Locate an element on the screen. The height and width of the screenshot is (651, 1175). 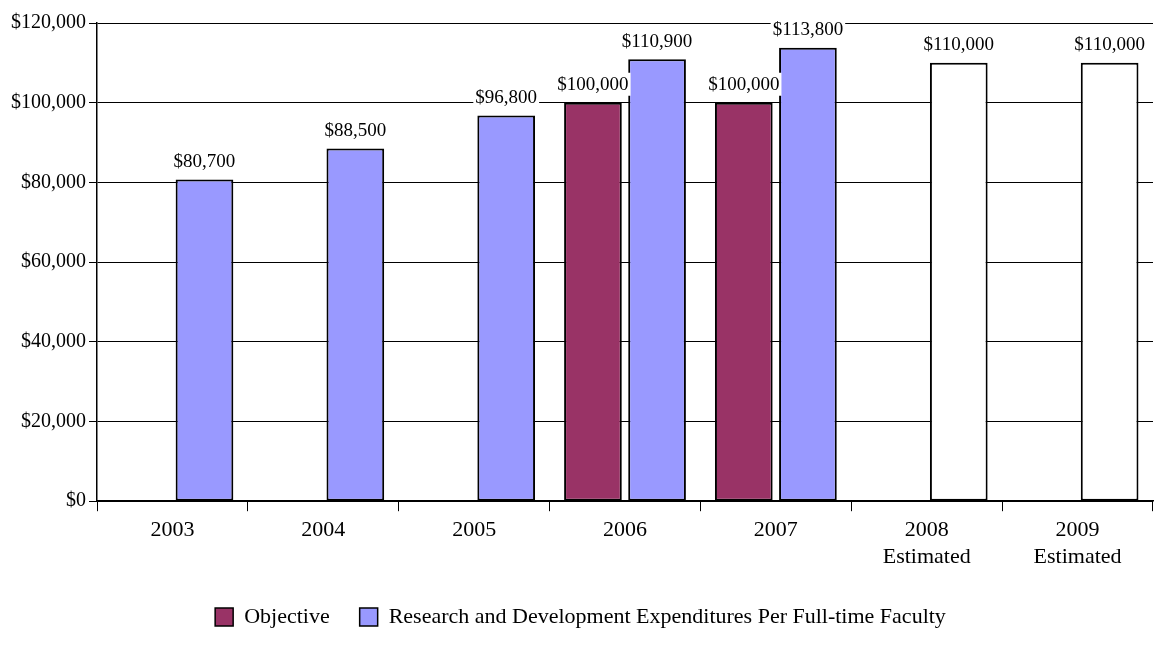
x-tick-label: 2004 is located at coordinates (323, 529).